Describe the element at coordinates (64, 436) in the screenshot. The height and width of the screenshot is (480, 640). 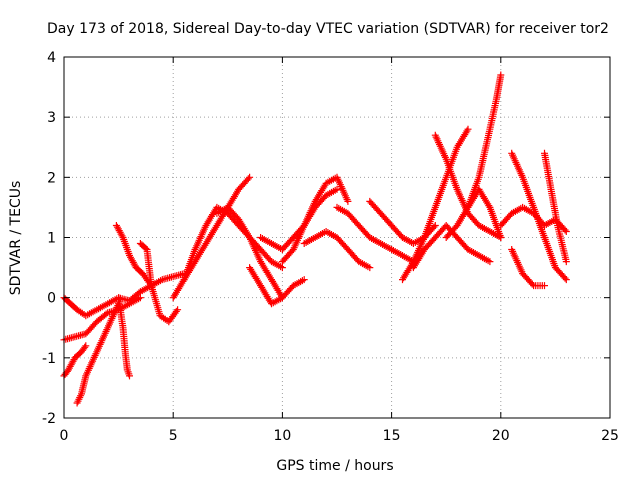
I see `x-tick-label: 0` at that location.